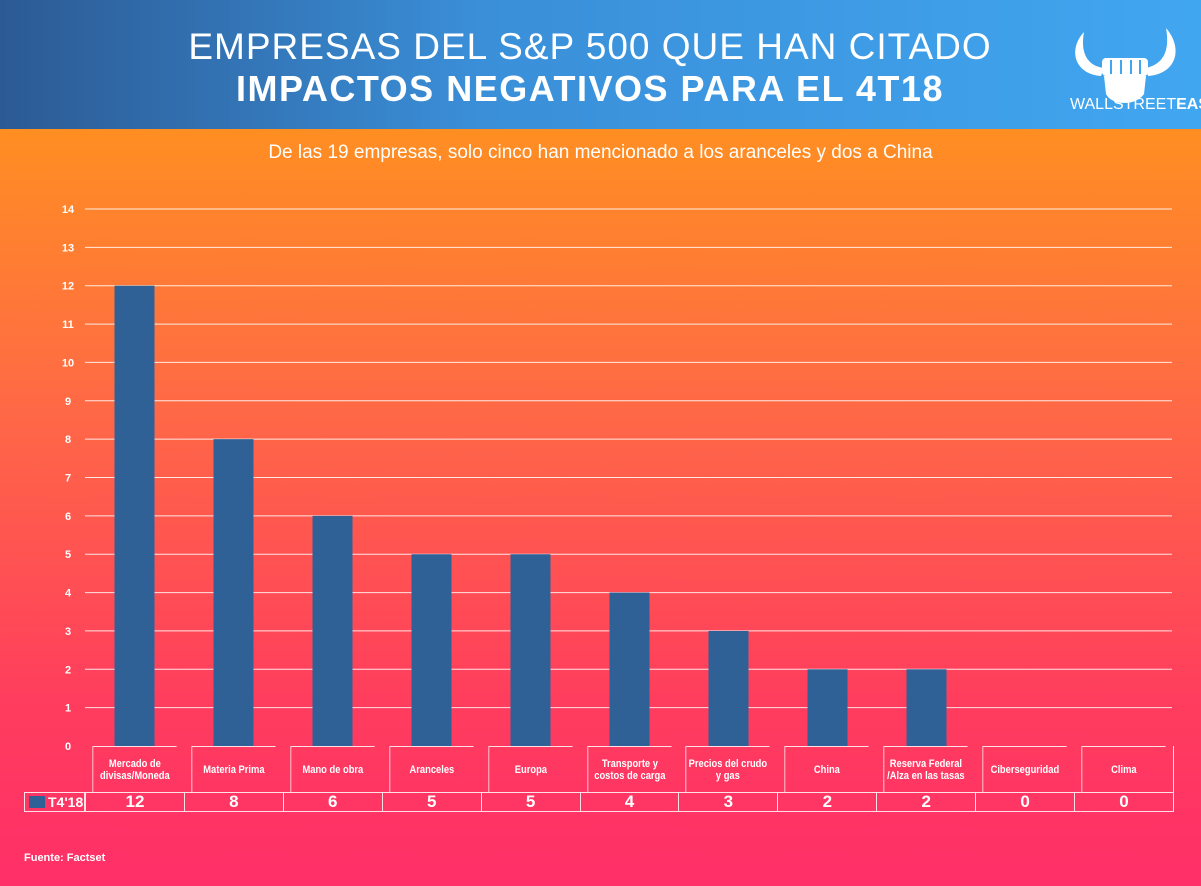  What do you see at coordinates (68, 210) in the screenshot?
I see `y-tick-label: 14` at bounding box center [68, 210].